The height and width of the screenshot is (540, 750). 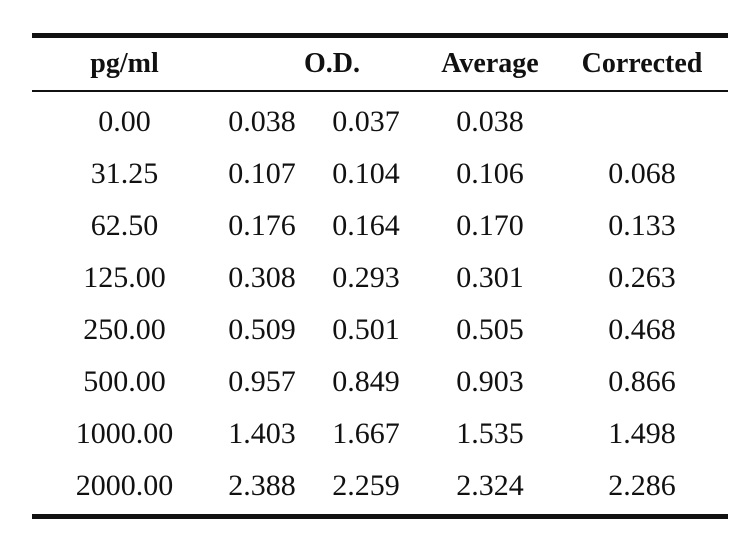 What do you see at coordinates (262, 121) in the screenshot?
I see `cell-od-replicate-1: 0.038` at bounding box center [262, 121].